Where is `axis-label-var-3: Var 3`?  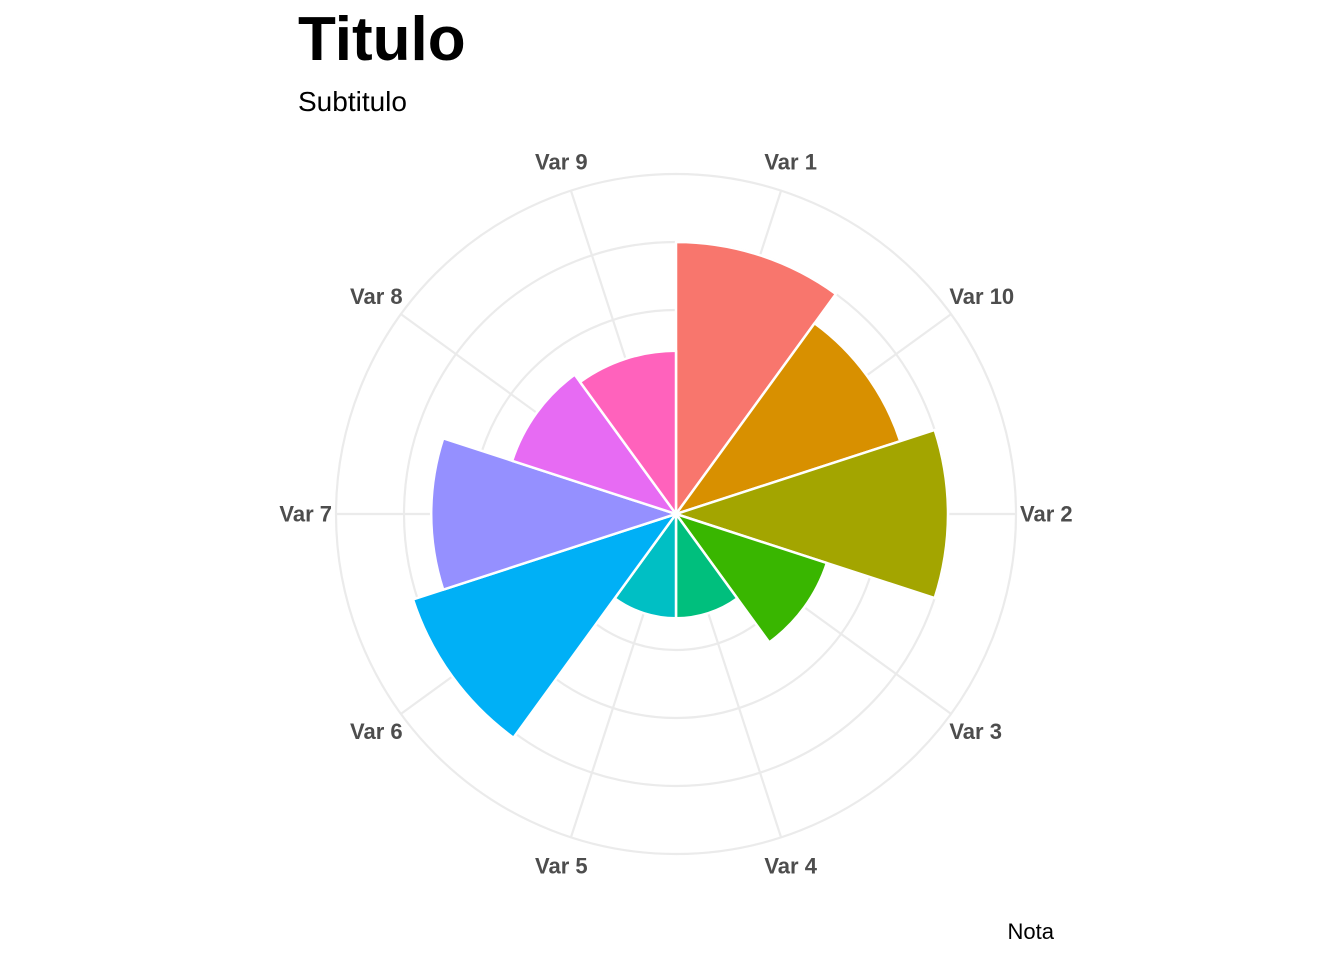
axis-label-var-3: Var 3 is located at coordinates (975, 731).